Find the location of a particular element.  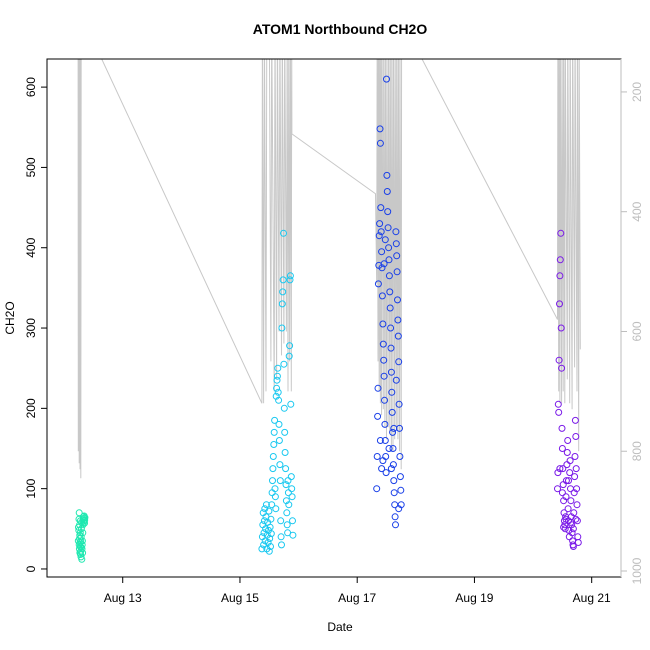

y-tick-label: 0 is located at coordinates (31, 568).